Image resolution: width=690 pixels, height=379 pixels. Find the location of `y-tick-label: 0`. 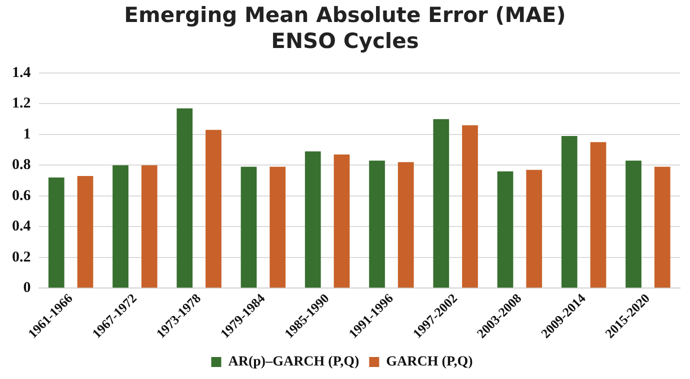

y-tick-label: 0 is located at coordinates (27, 288).